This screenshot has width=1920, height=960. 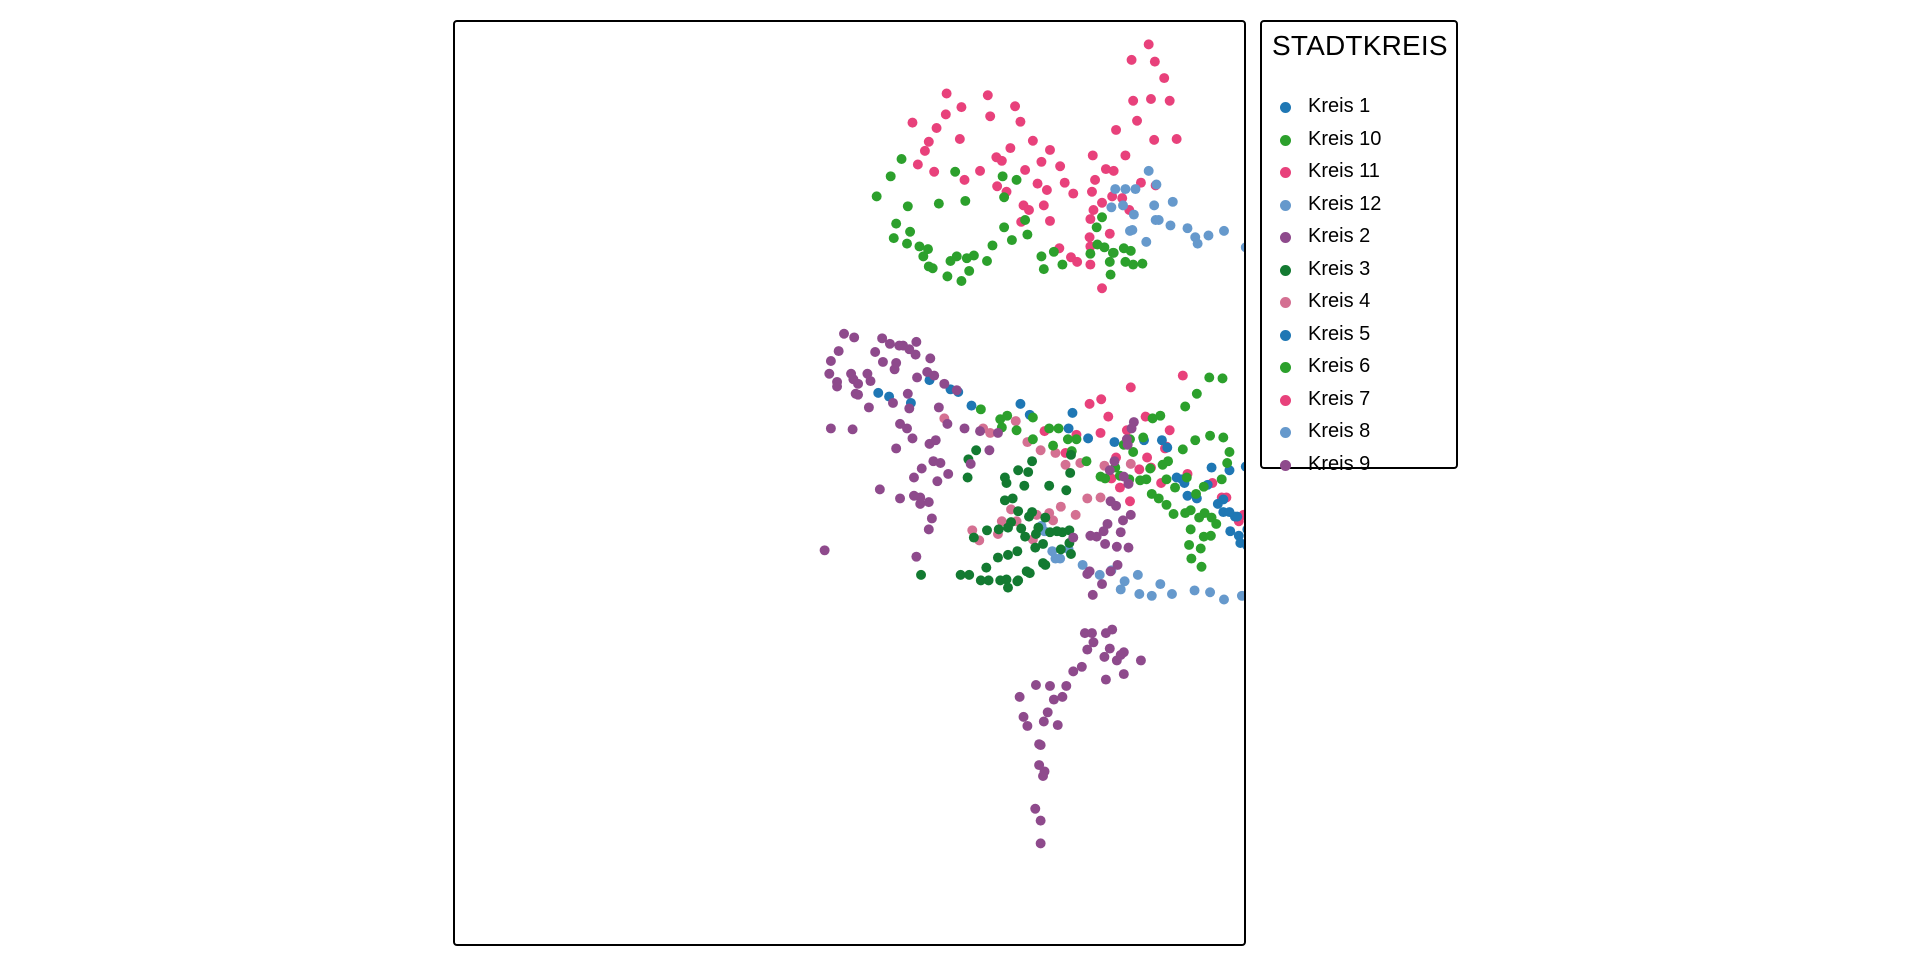 I want to click on legend-label: Kreis 9, so click(x=1339, y=463).